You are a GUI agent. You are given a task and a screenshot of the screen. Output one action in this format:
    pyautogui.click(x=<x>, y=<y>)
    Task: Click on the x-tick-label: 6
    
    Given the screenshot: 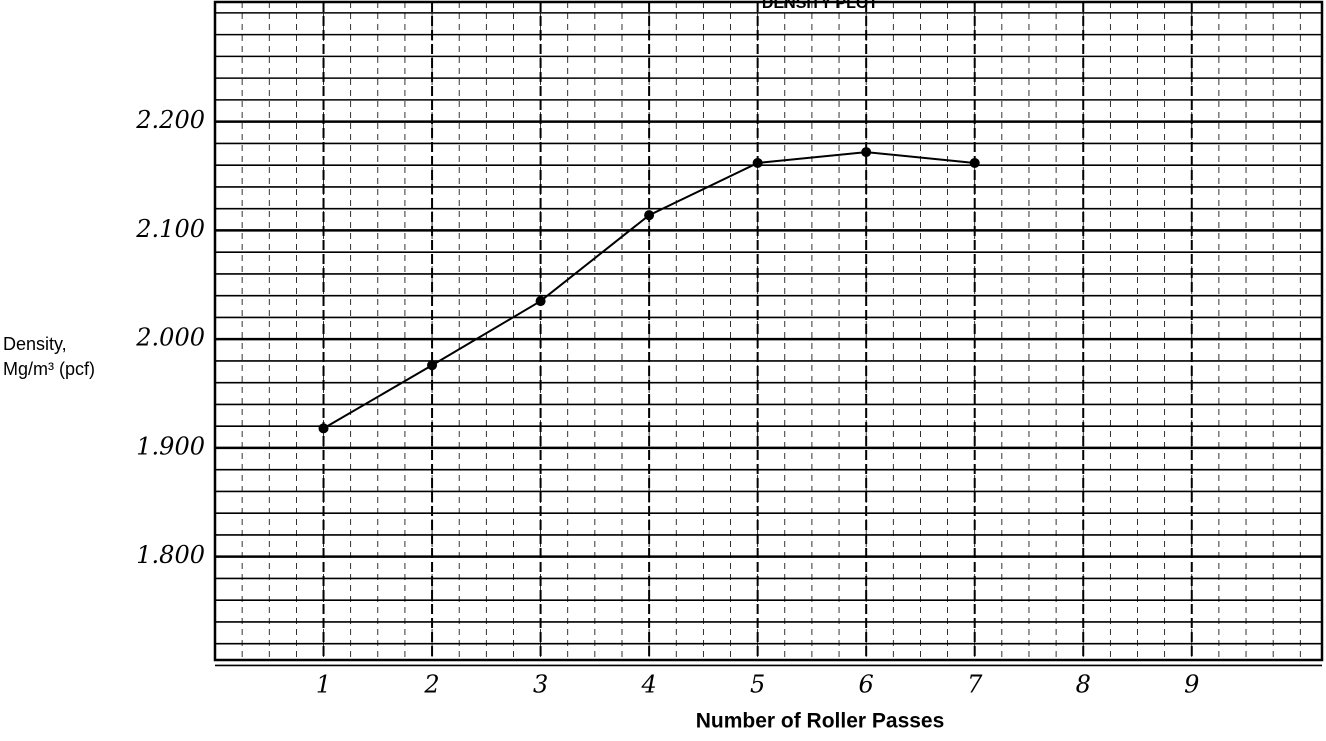 What is the action you would take?
    pyautogui.click(x=866, y=685)
    